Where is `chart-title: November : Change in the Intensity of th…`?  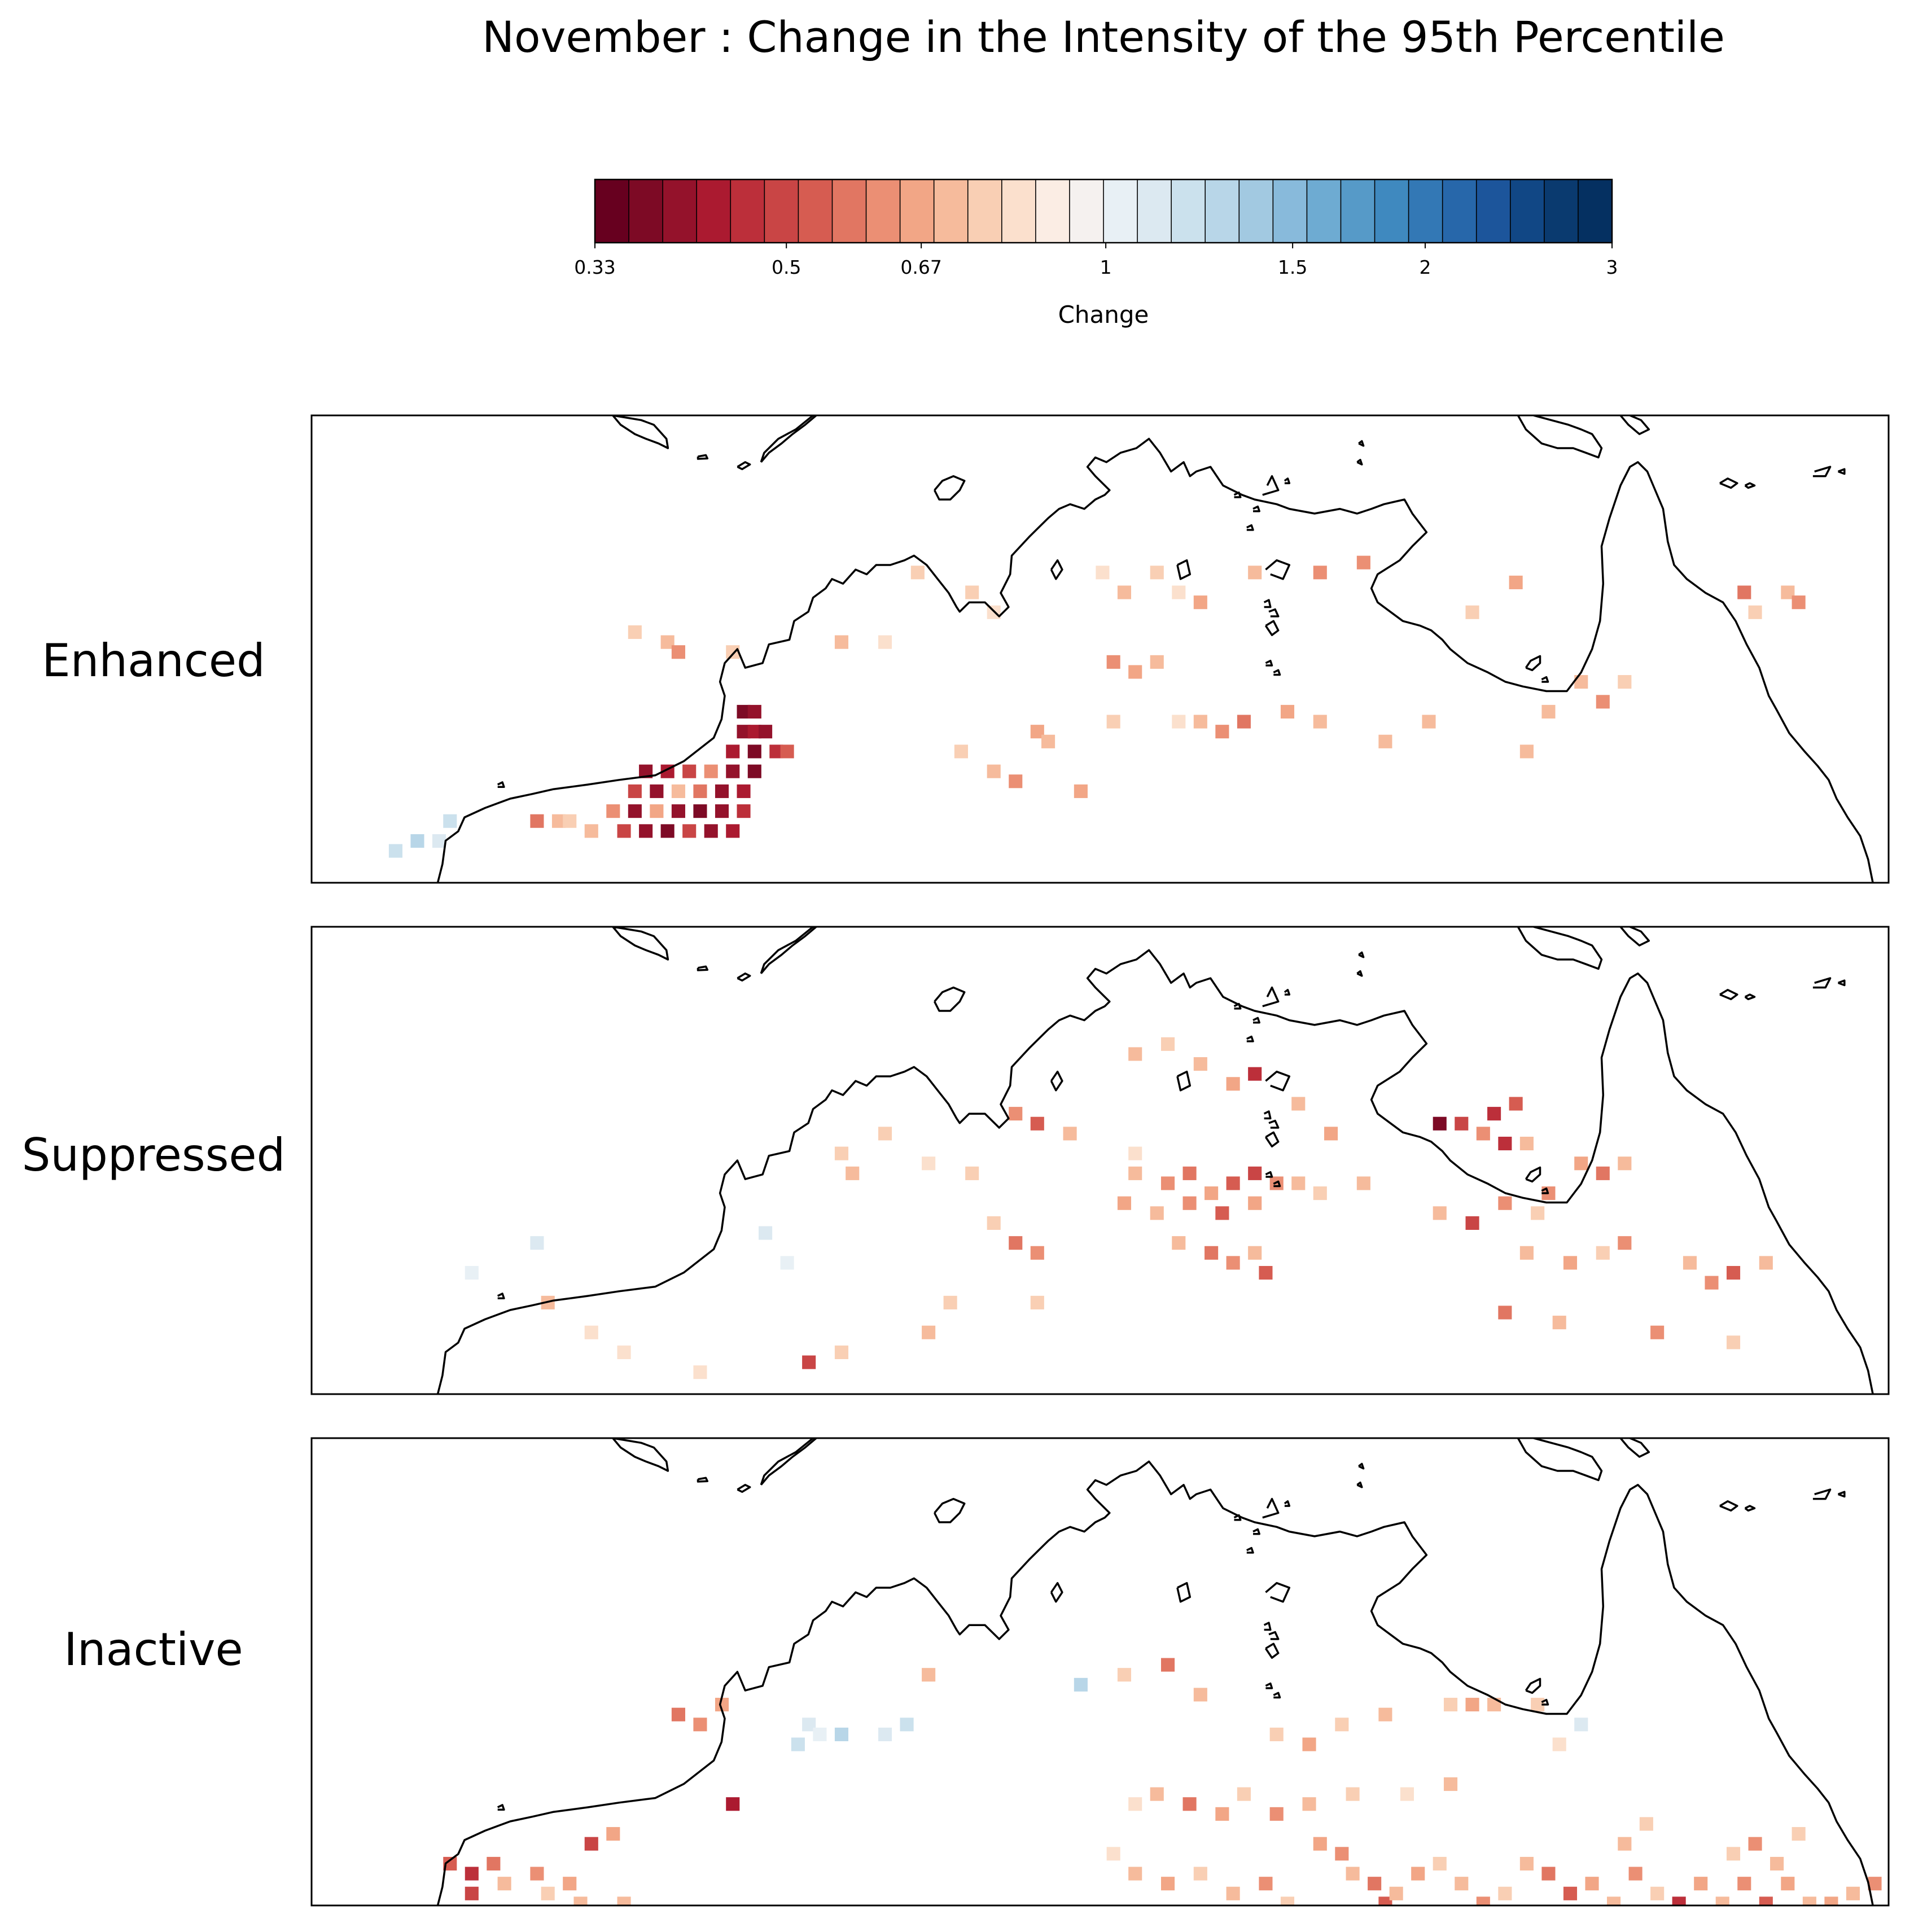
chart-title: November : Change in the Intensity of th… is located at coordinates (1103, 37).